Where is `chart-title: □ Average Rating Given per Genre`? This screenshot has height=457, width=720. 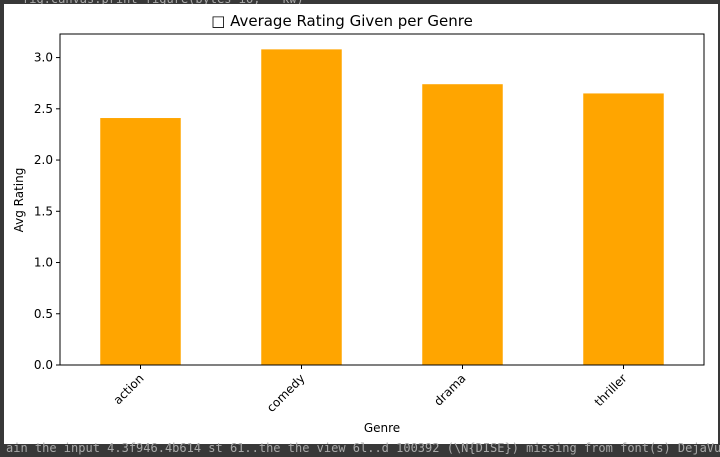
chart-title: □ Average Rating Given per Genre is located at coordinates (342, 21).